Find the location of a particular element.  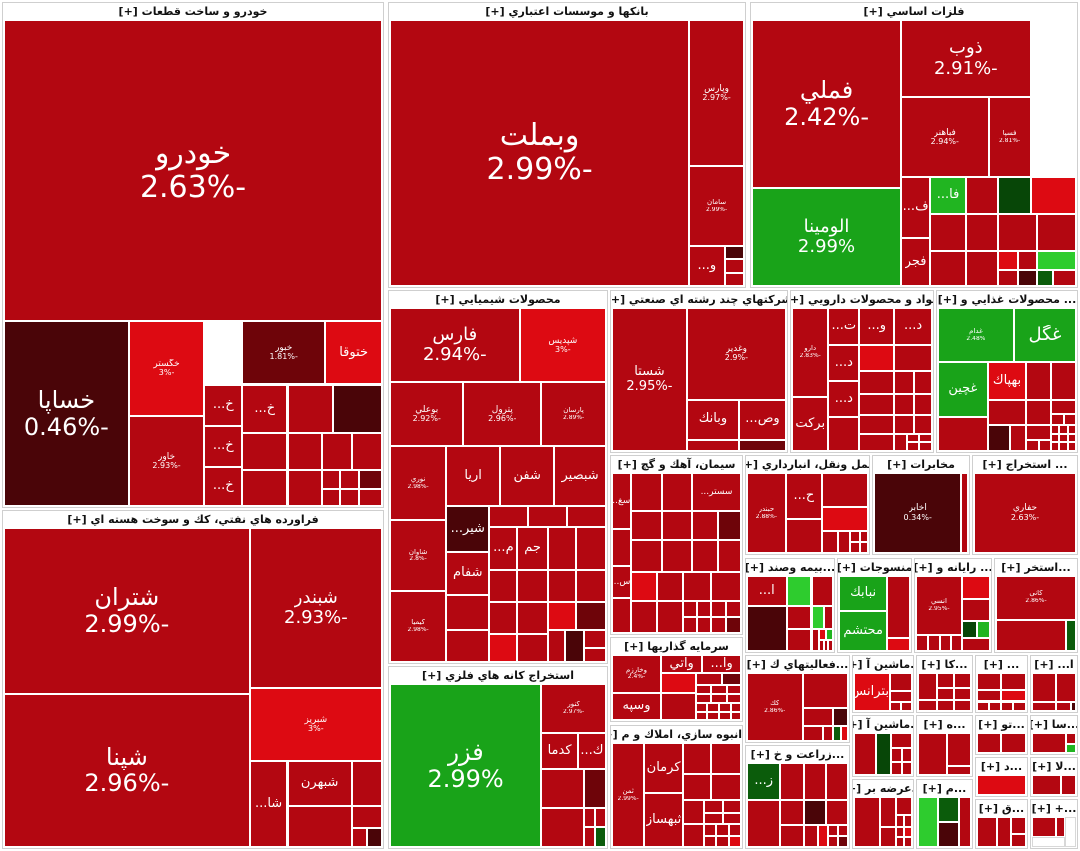

sector-textiles: منسوجات [+] نبابك محتشم is located at coordinates (874, 605).